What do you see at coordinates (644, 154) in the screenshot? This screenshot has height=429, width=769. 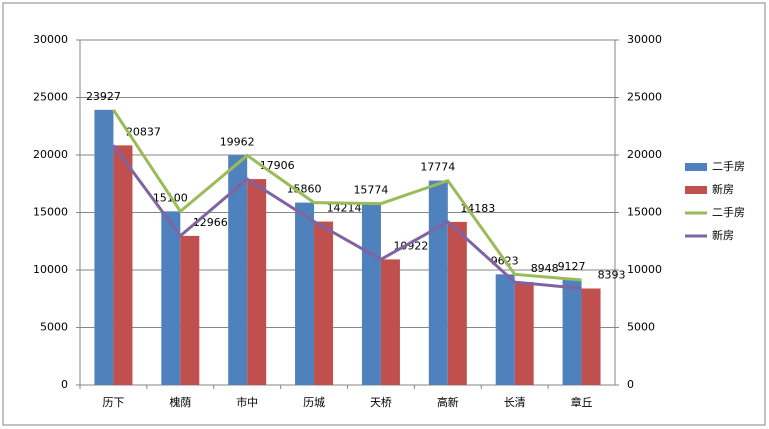 I see `y2-tick-label: 20000` at bounding box center [644, 154].